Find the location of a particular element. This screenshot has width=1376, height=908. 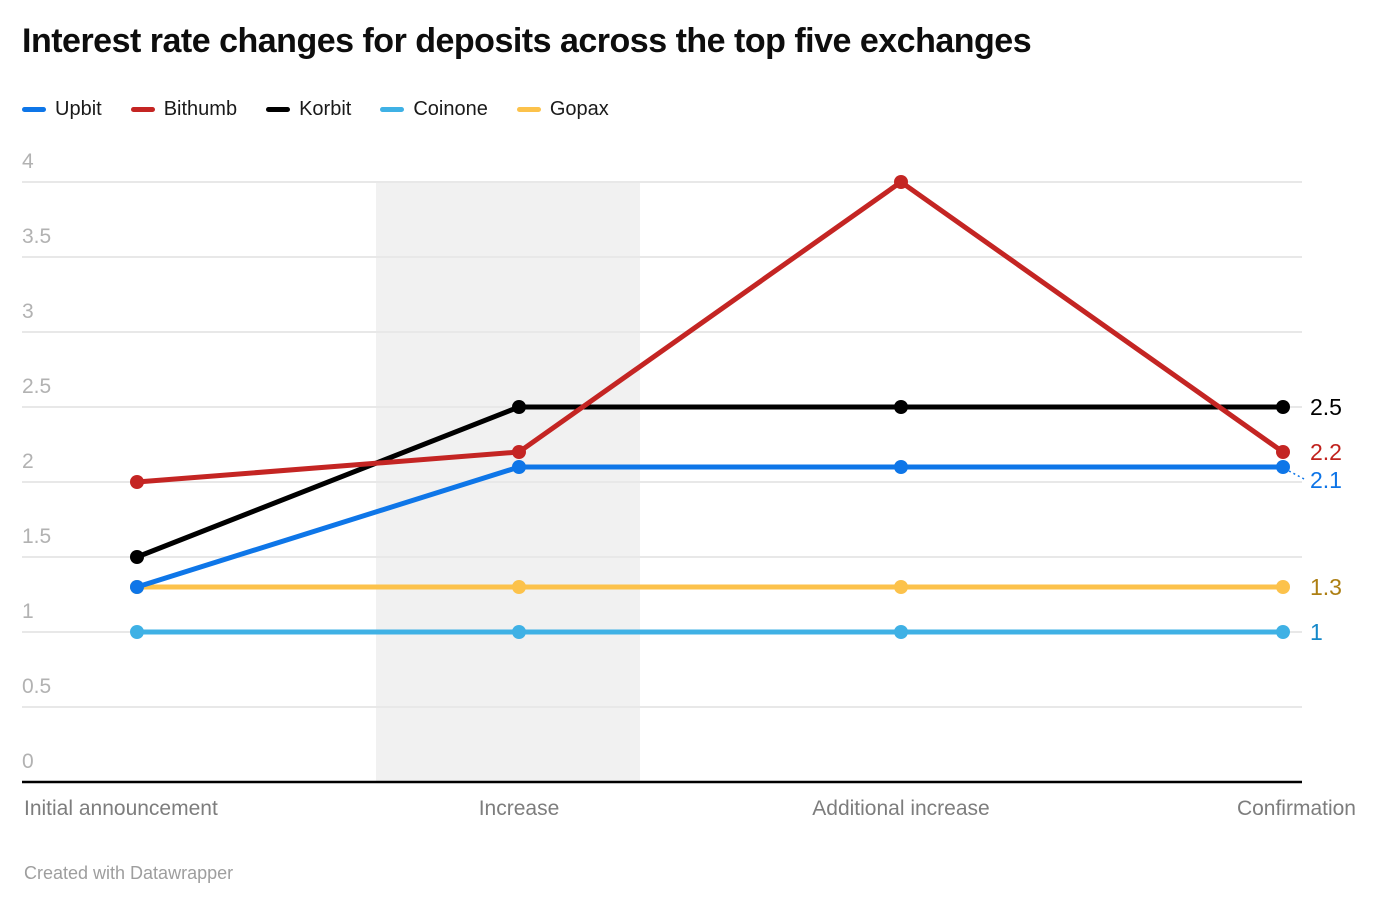

x-axis-label-2: Additional increase is located at coordinates (900, 808).